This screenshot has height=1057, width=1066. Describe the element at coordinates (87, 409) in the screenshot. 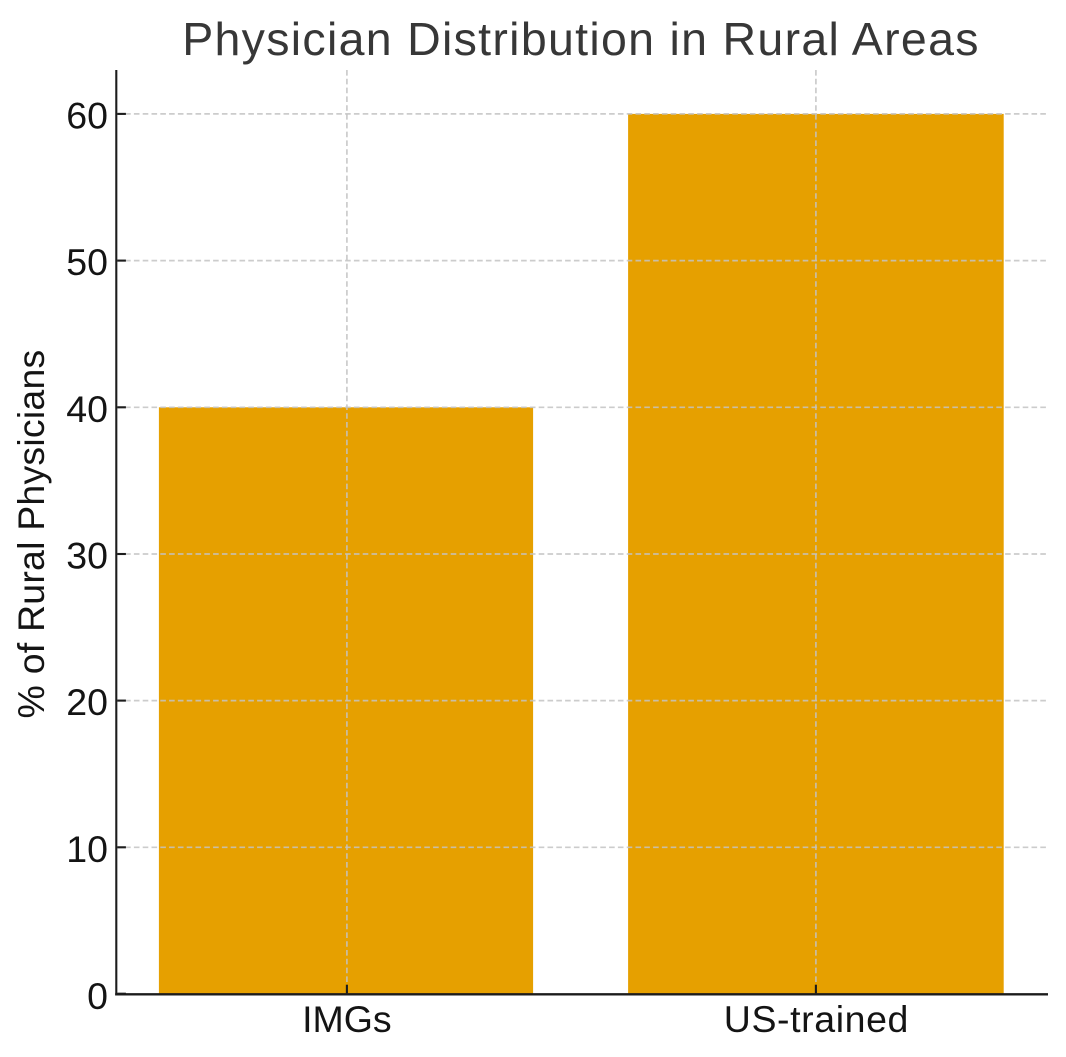

I see `svg-text: 40` at that location.